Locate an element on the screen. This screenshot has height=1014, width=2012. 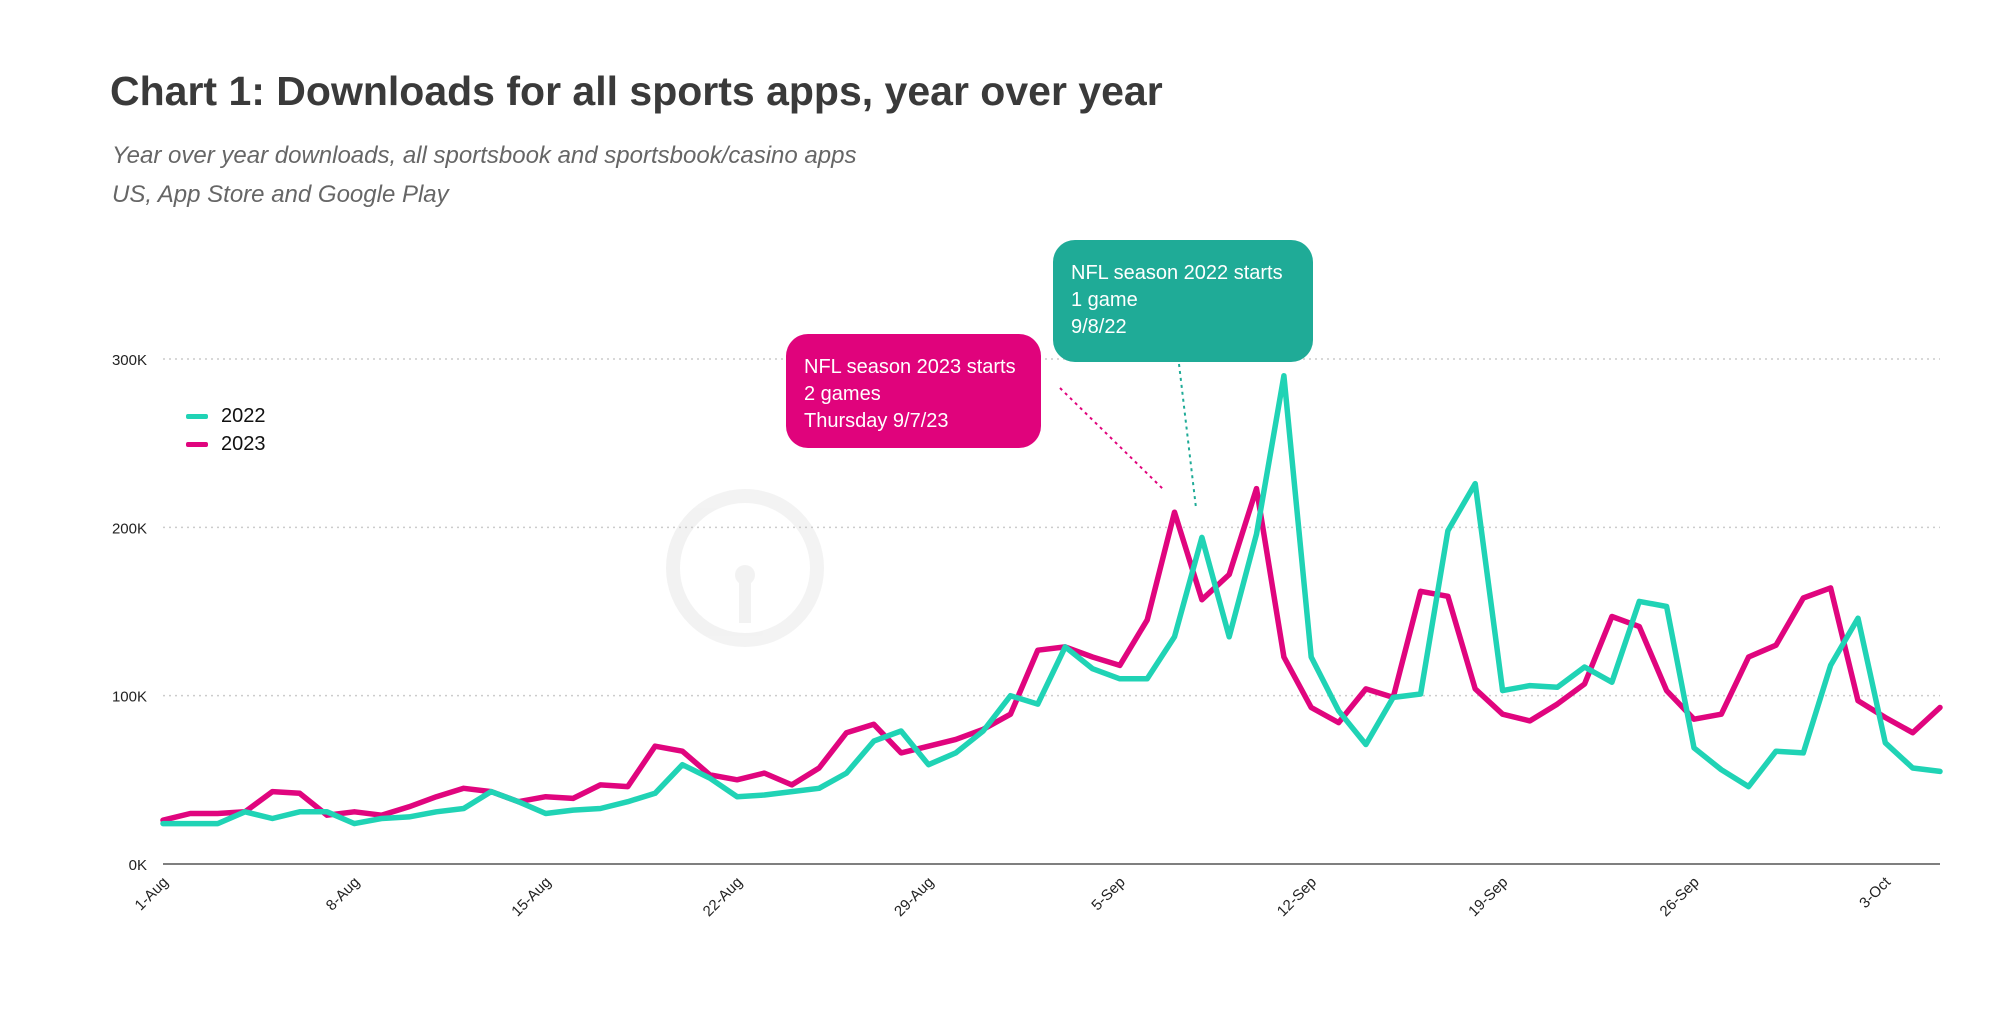
chart-legend: 2022 2023 is located at coordinates (226, 430).